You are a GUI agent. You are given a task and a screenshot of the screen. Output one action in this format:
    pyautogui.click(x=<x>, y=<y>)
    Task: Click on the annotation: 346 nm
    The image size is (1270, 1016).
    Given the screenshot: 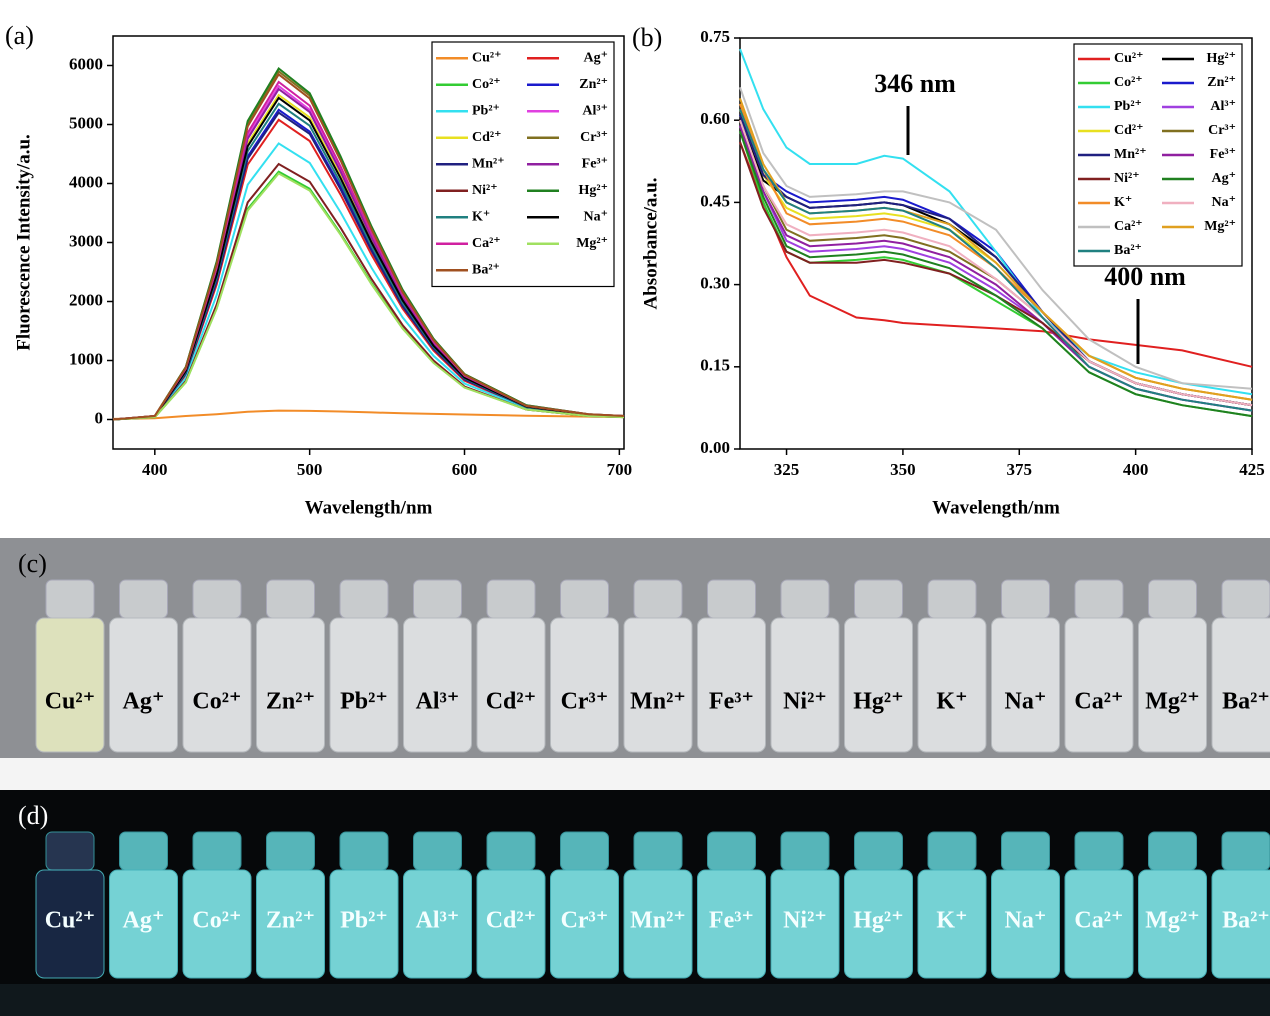 What is the action you would take?
    pyautogui.click(x=915, y=83)
    